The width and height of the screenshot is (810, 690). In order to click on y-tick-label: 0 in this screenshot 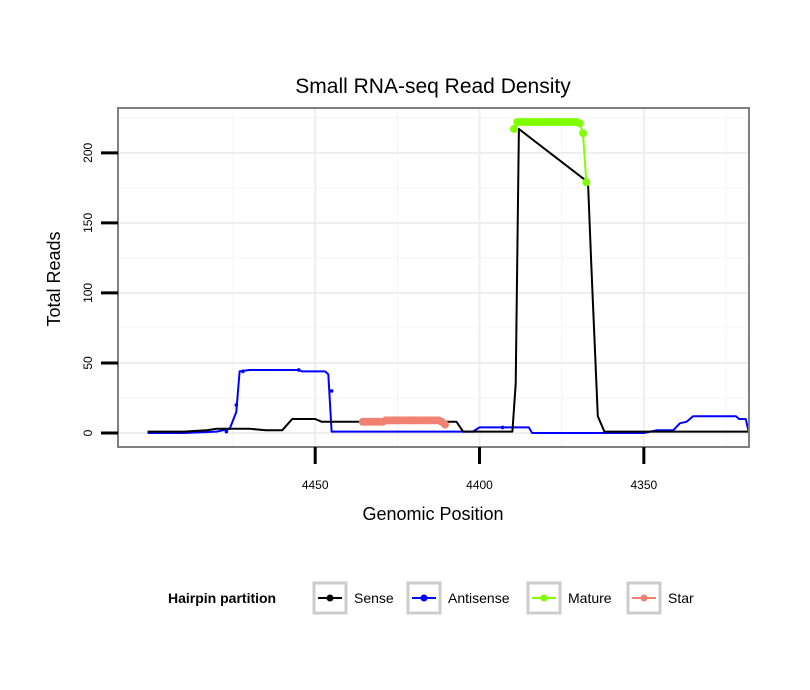, I will do `click(88, 432)`.